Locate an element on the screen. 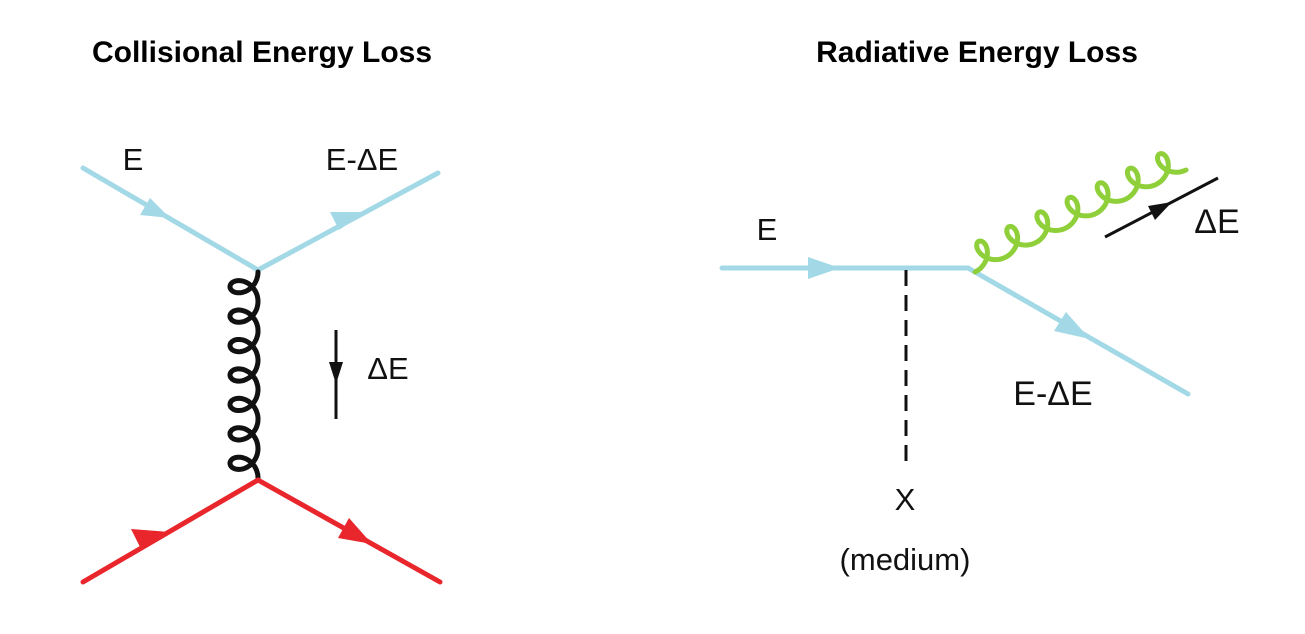 The width and height of the screenshot is (1305, 634). collisional-label-incoming: E is located at coordinates (133, 159).